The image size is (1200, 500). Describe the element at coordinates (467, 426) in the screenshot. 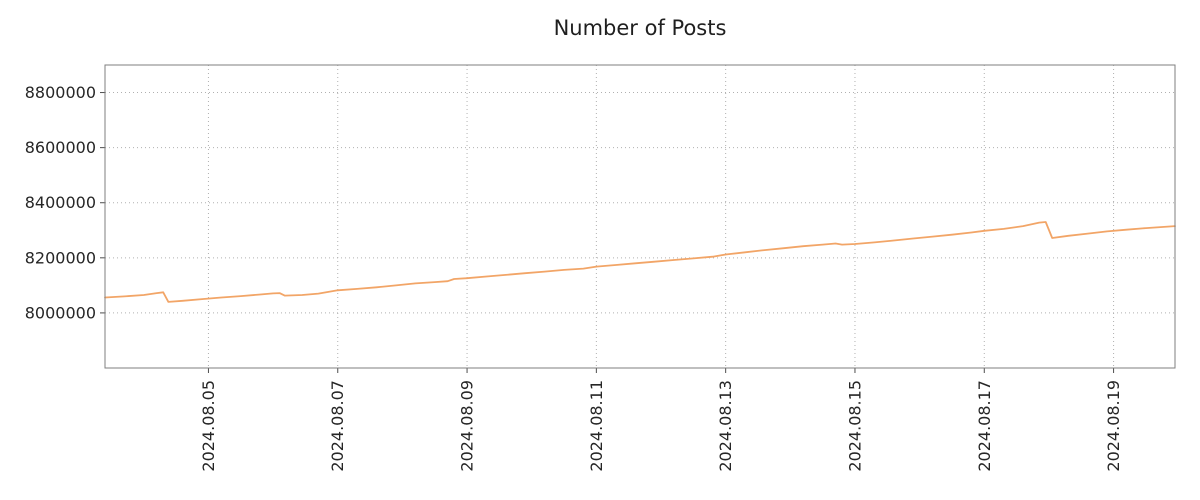

I see `x-tick-label: 2024.08.09` at that location.